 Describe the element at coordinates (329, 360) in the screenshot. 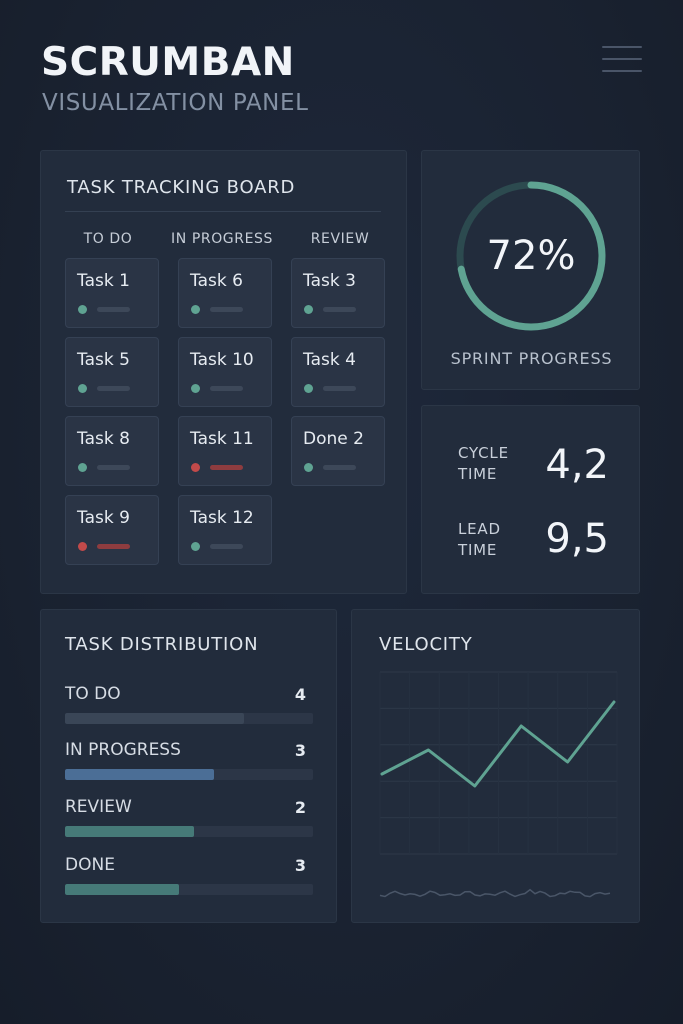

I see `task-card-label: Task 4` at that location.